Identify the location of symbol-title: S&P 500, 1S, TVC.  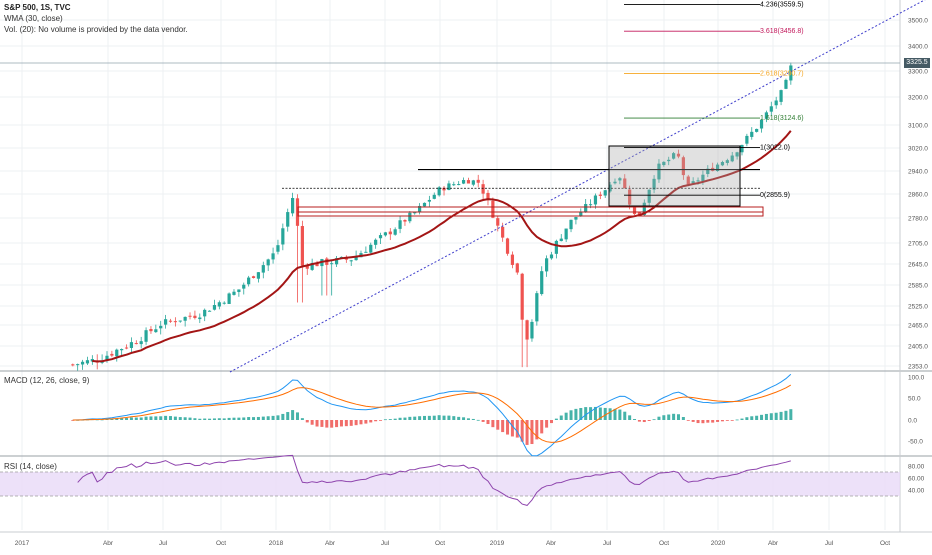
(37, 7).